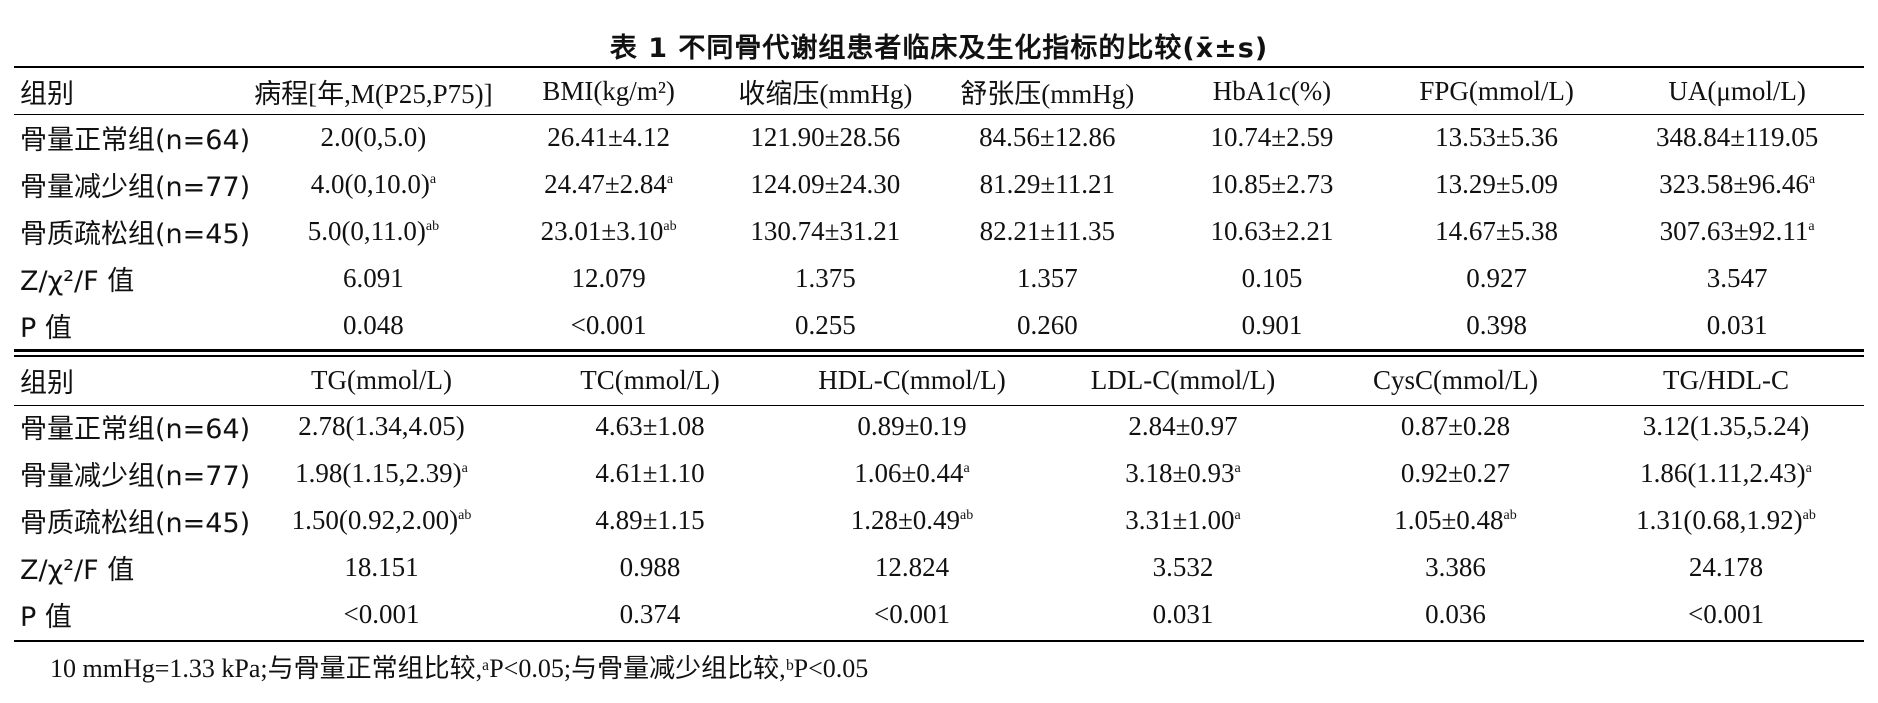  I want to click on cell-value: 12.079, so click(608, 278).